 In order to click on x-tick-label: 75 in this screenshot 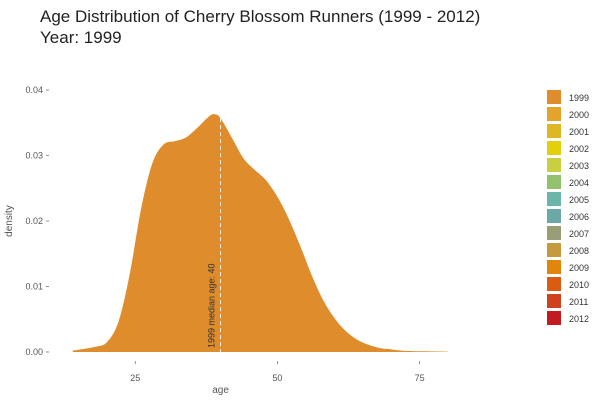, I will do `click(420, 378)`.